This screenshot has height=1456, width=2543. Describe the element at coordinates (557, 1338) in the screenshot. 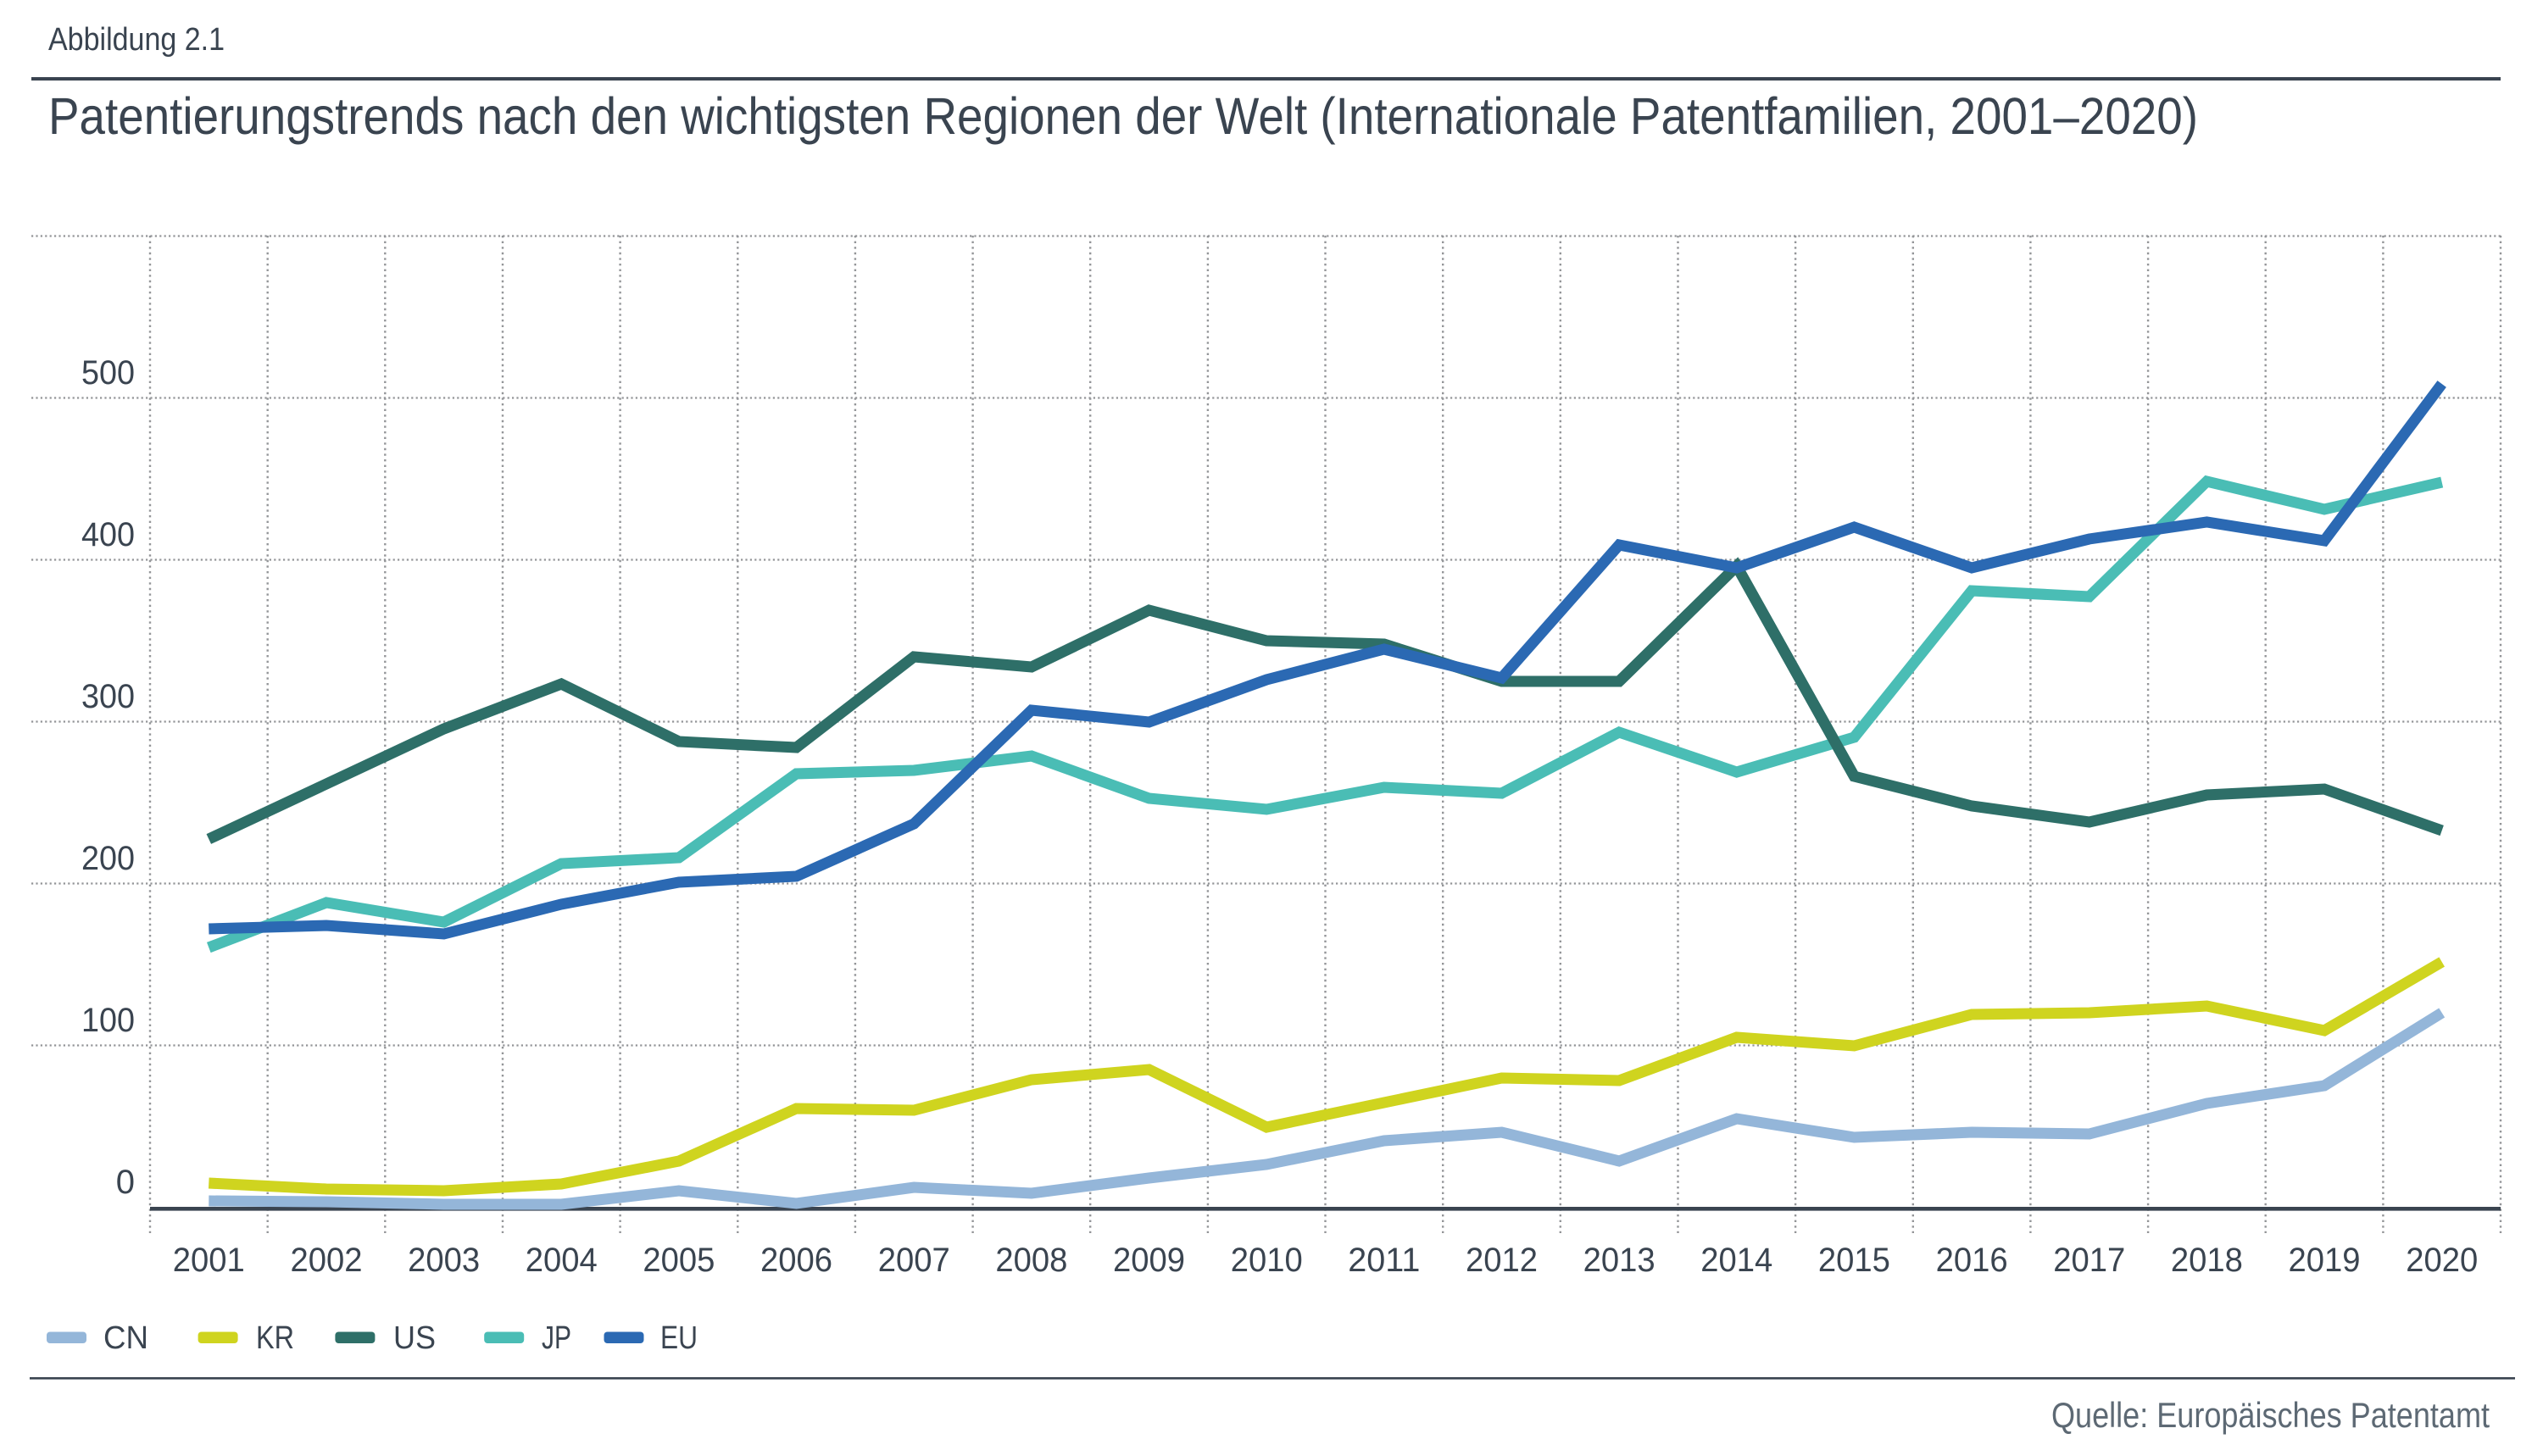

I see `svg-text: JP` at that location.